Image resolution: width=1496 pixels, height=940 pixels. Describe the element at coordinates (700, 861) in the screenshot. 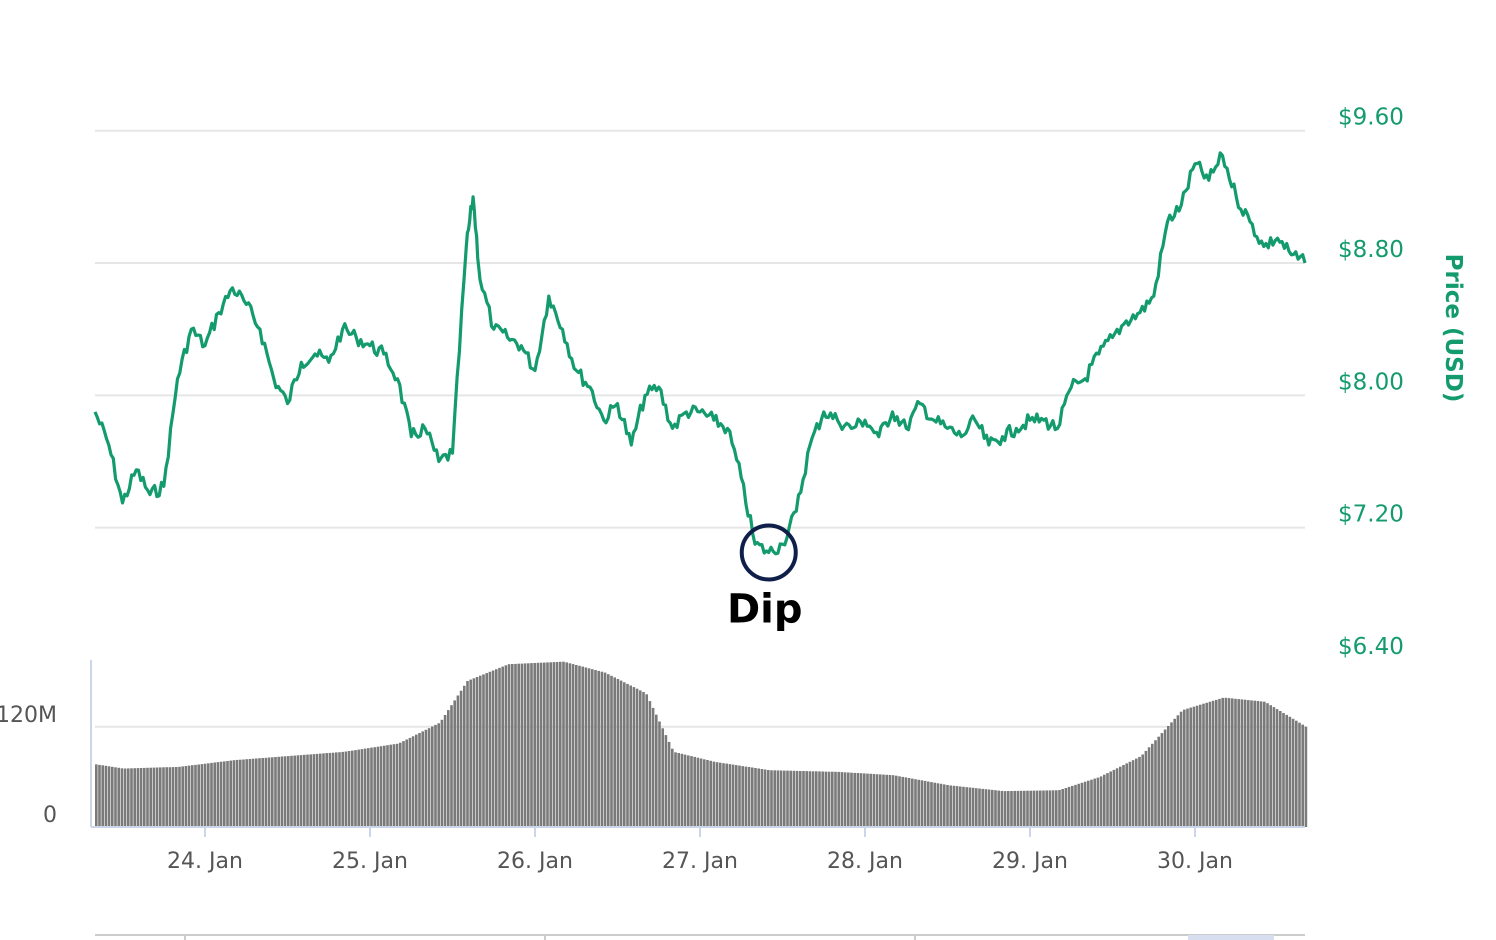

I see `x-tick-label: 27. Jan` at that location.